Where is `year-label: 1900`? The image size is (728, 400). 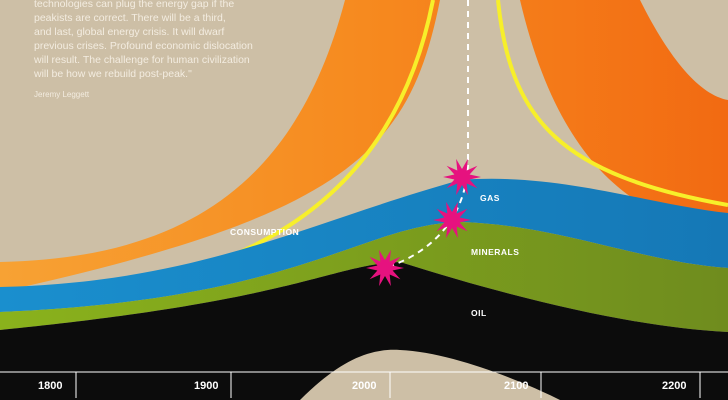
year-label: 1900 is located at coordinates (206, 386).